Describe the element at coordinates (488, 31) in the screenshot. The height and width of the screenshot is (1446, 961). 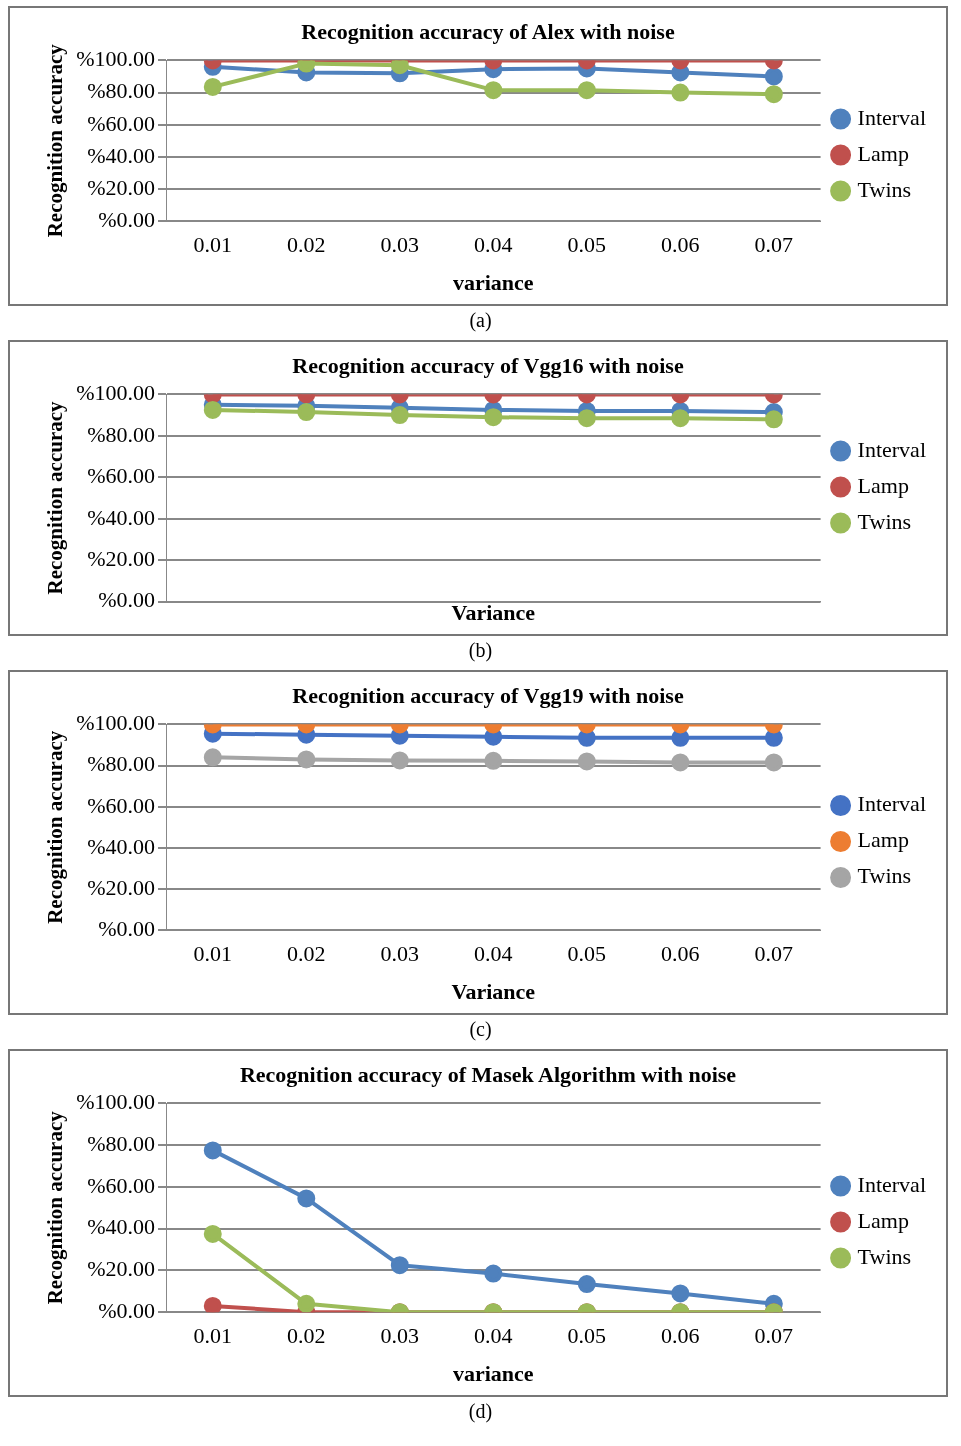
I see `chart-title: Recognition accuracy of Alex with noise` at that location.